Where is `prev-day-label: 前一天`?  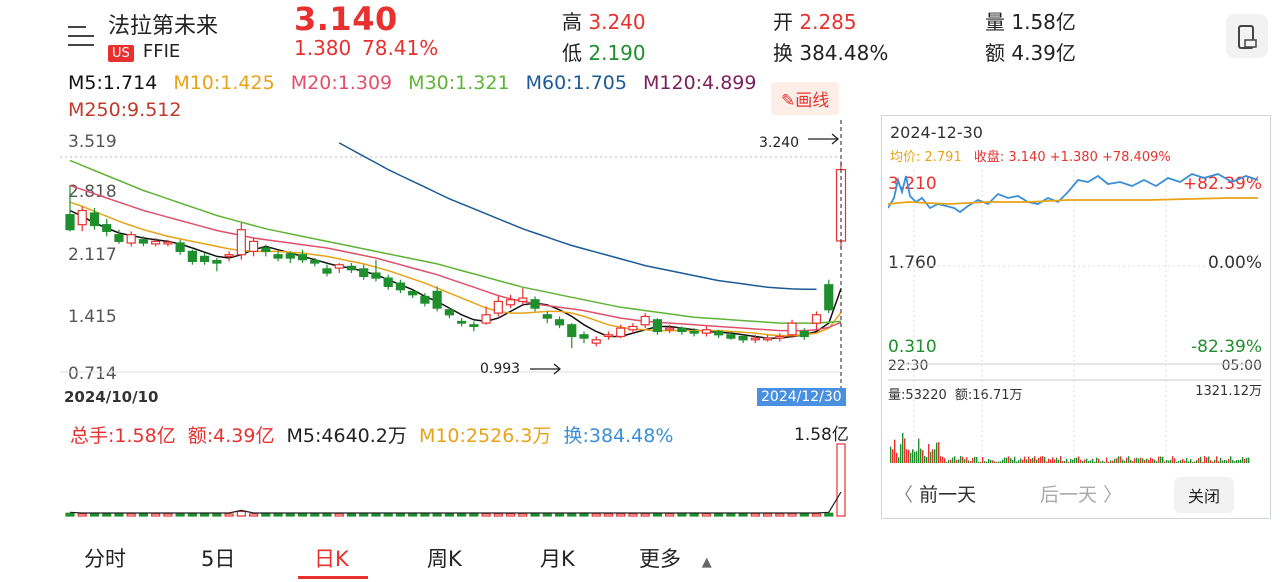
prev-day-label: 前一天 is located at coordinates (948, 495).